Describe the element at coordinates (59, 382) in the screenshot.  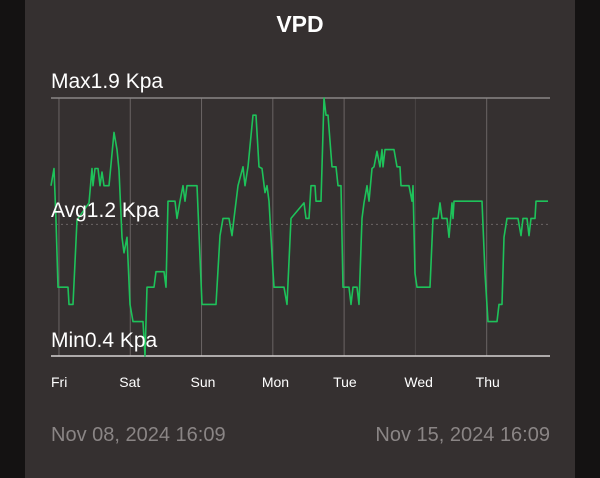
I see `x-tick-label: Fri` at that location.